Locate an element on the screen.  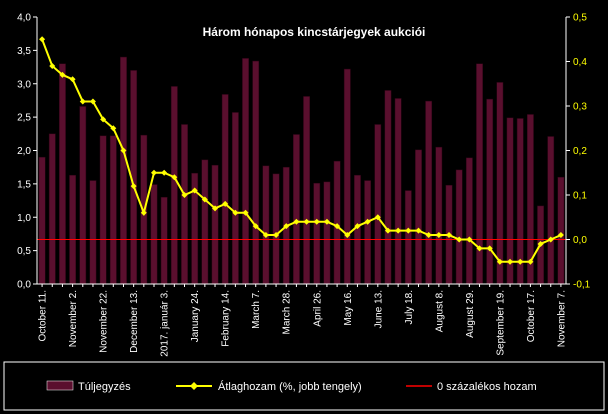
x-tick-label: August 29. is located at coordinates (470, 314).